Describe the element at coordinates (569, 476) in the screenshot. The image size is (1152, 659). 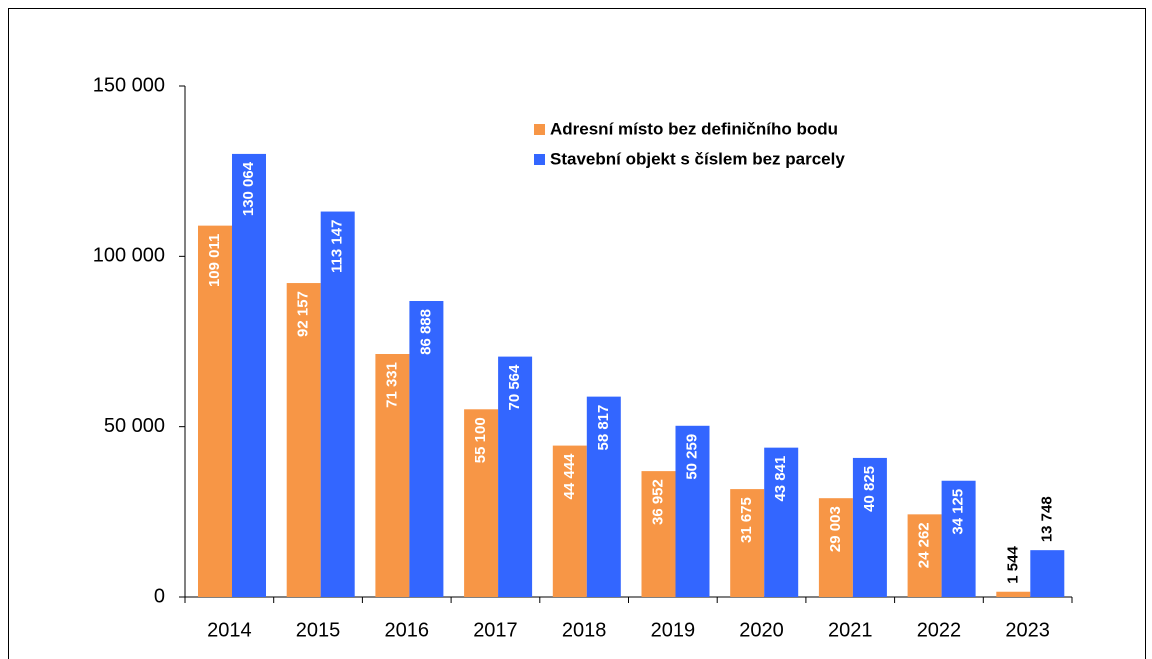
I see `value-label: 44 444` at that location.